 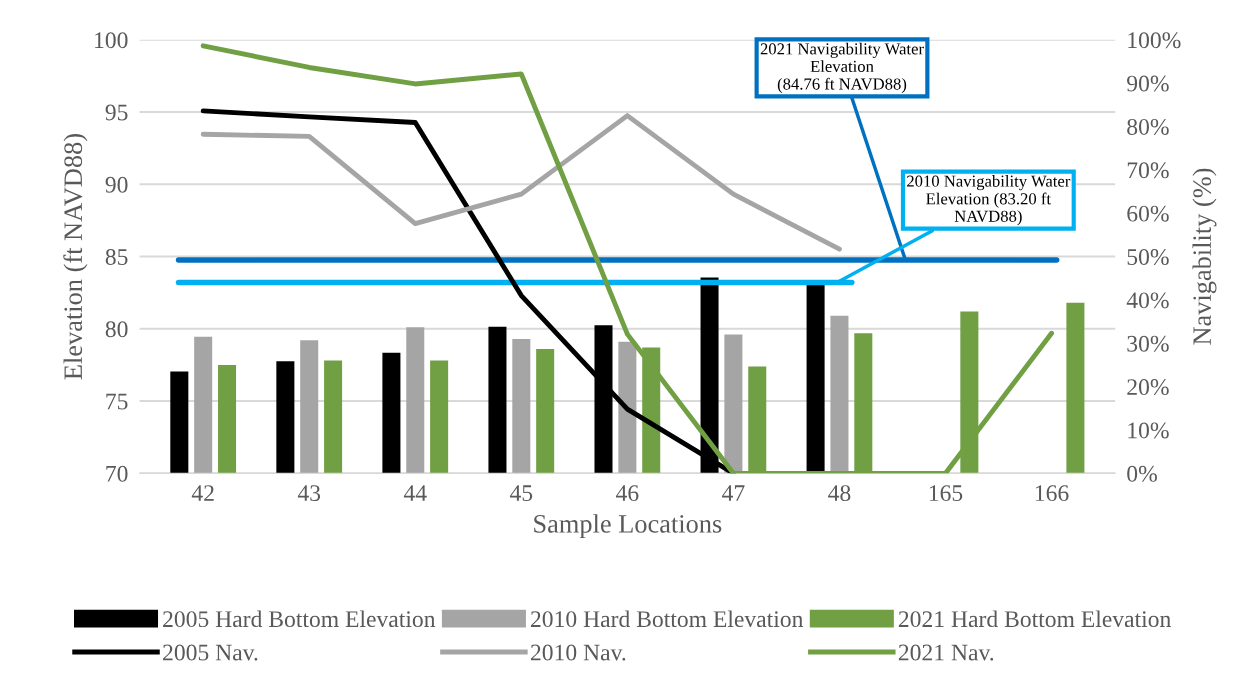 I want to click on y-tick-label: 85, so click(x=116, y=257).